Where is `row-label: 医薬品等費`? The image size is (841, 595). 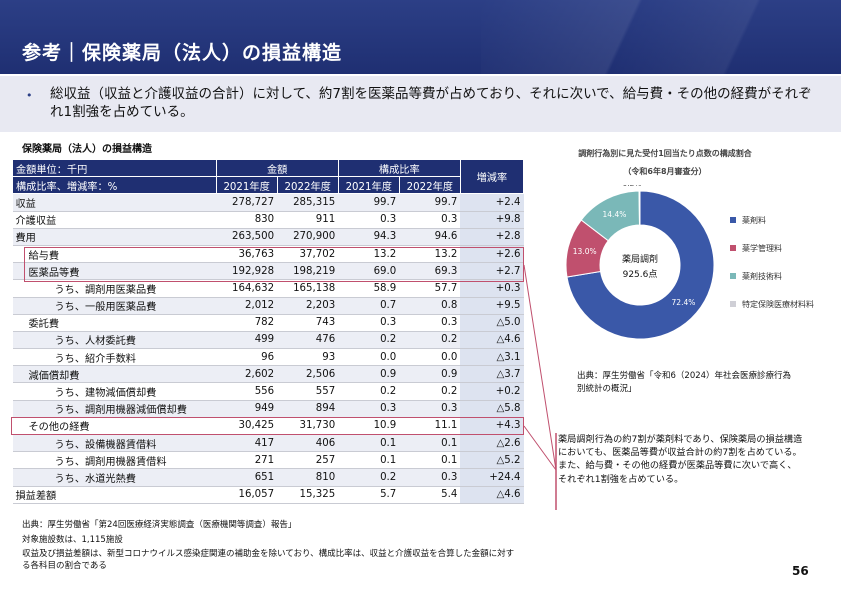 row-label: 医薬品等費 is located at coordinates (114, 271).